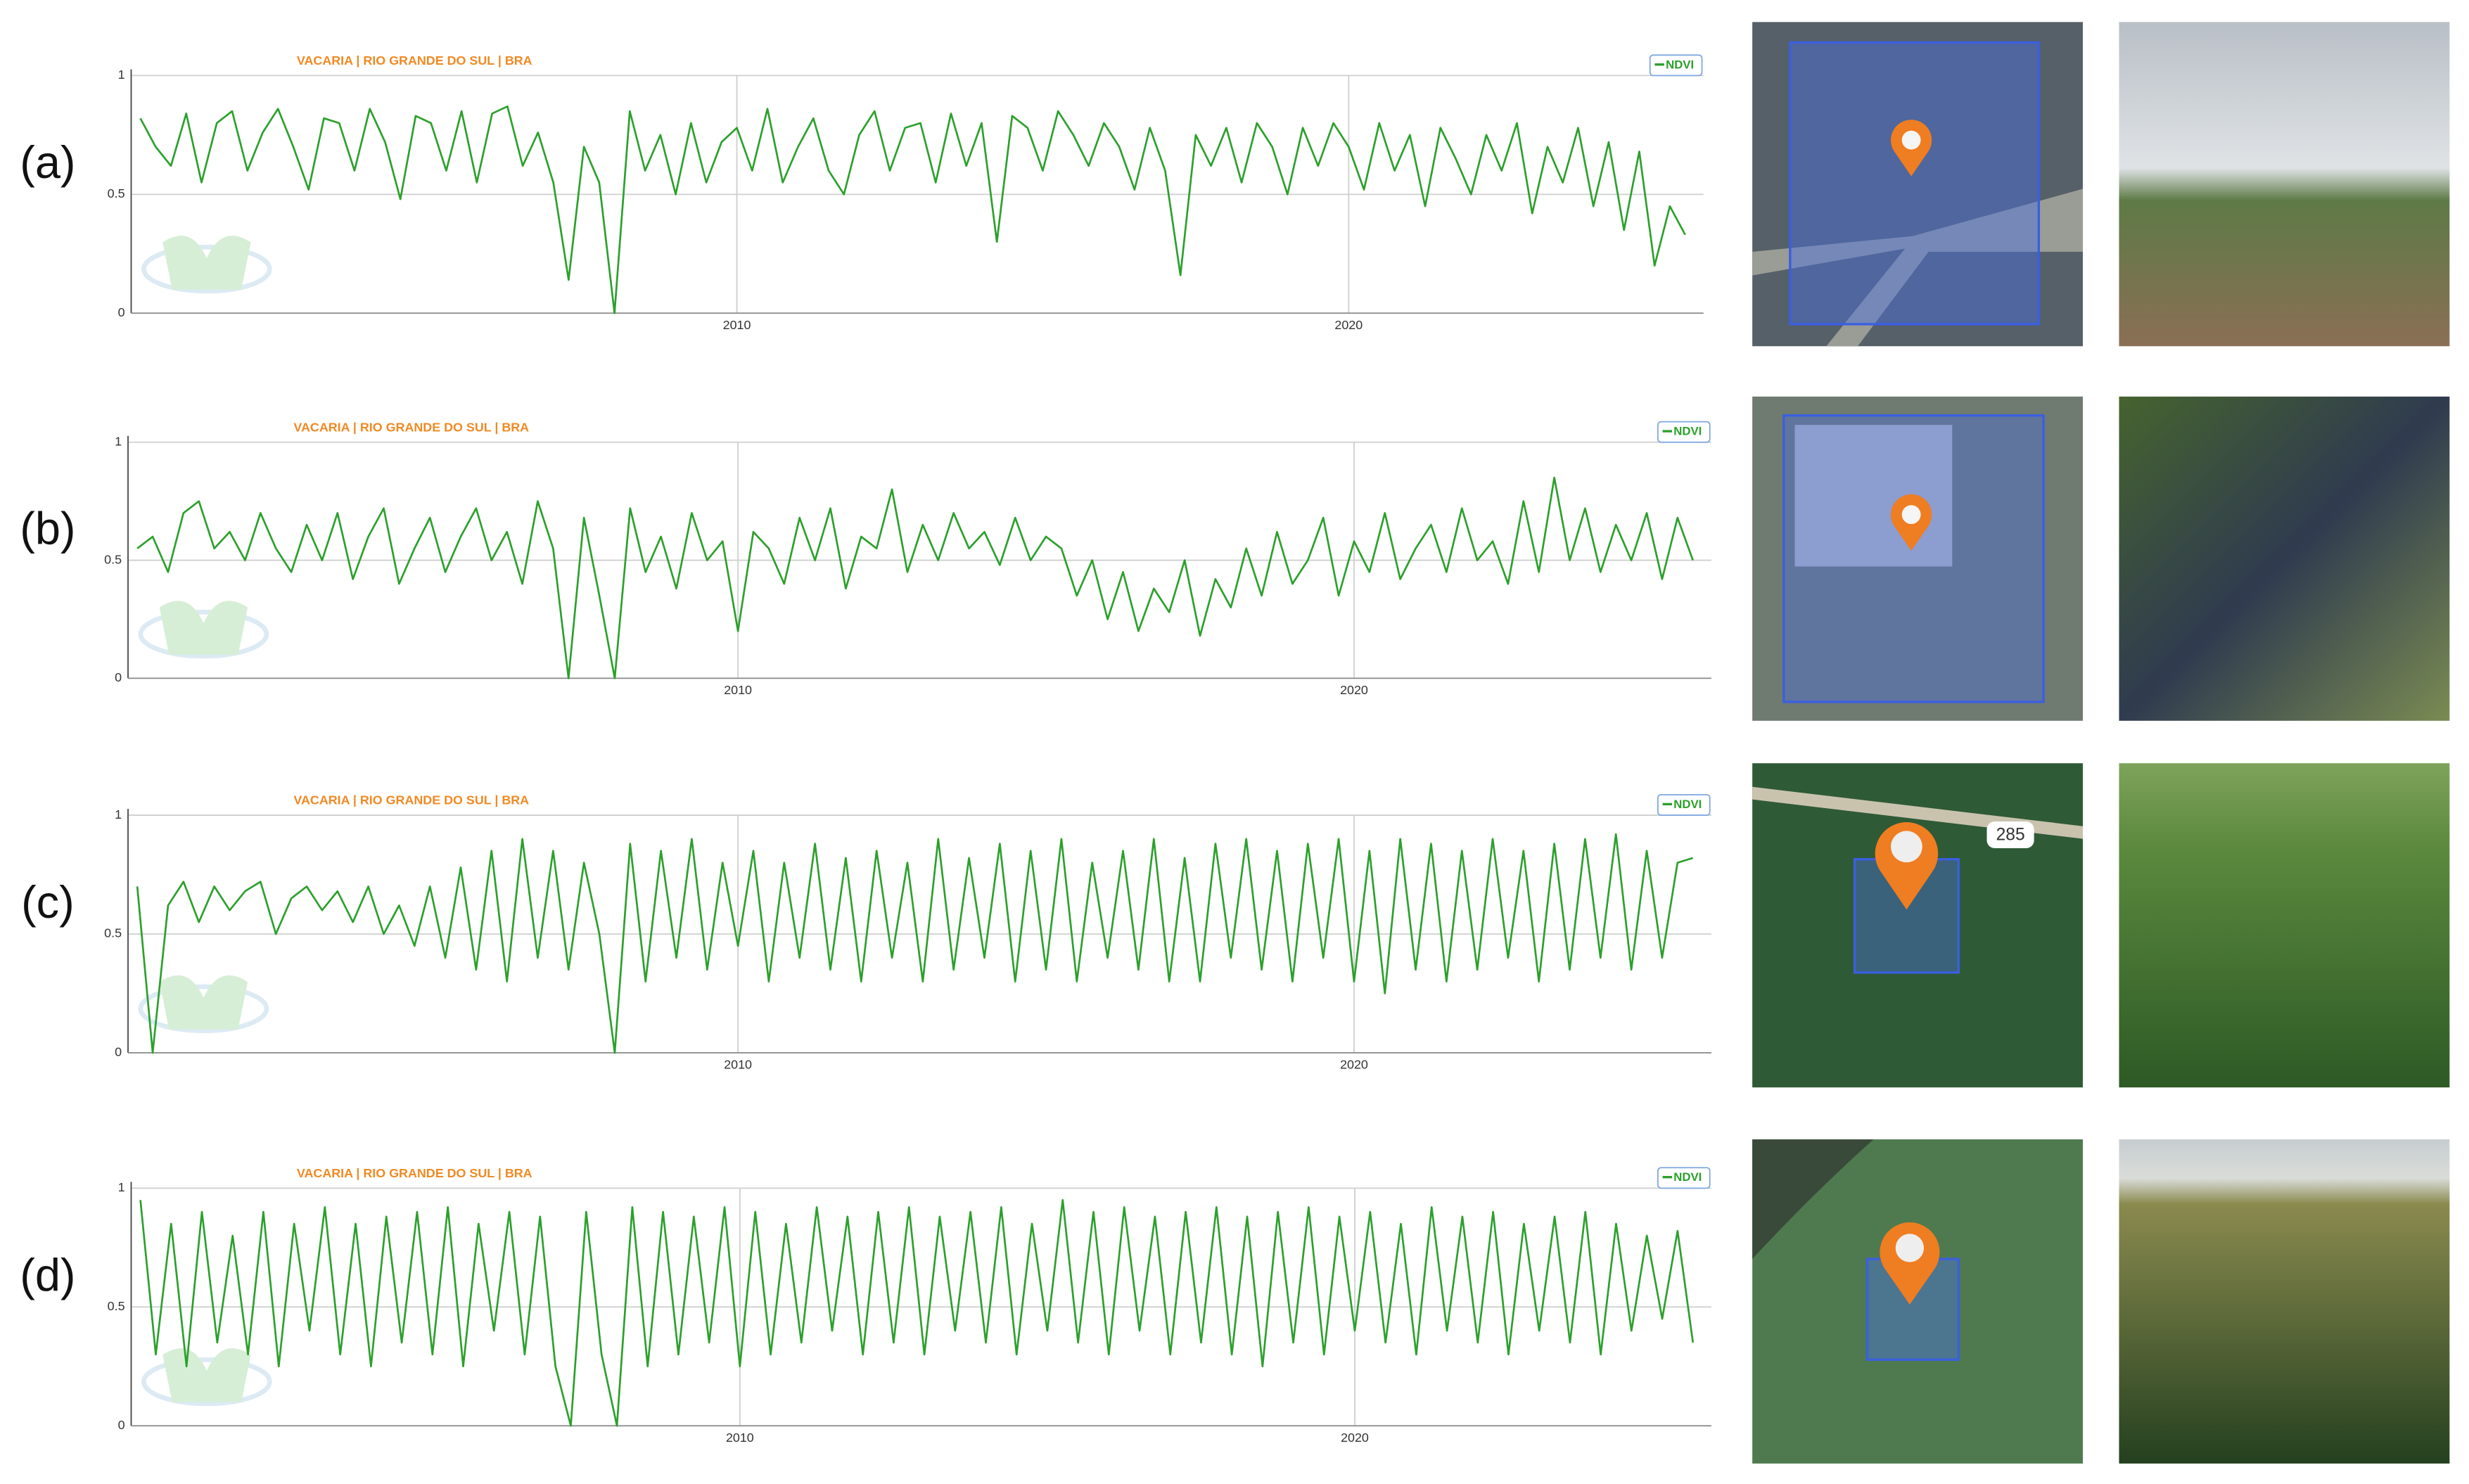 Image resolution: width=2469 pixels, height=1484 pixels. Describe the element at coordinates (47, 1275) in the screenshot. I see `panel-label: (d)` at that location.